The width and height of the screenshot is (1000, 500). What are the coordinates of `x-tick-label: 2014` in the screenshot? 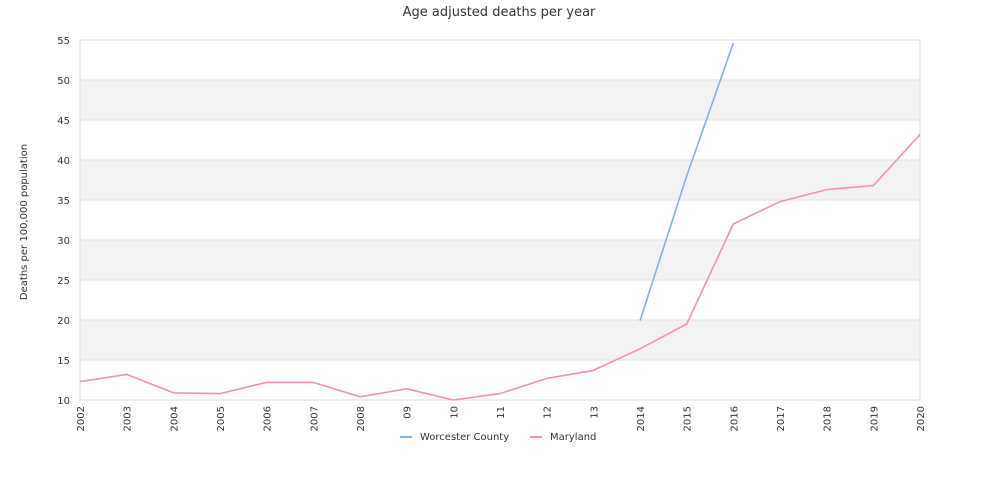 It's located at (641, 418).